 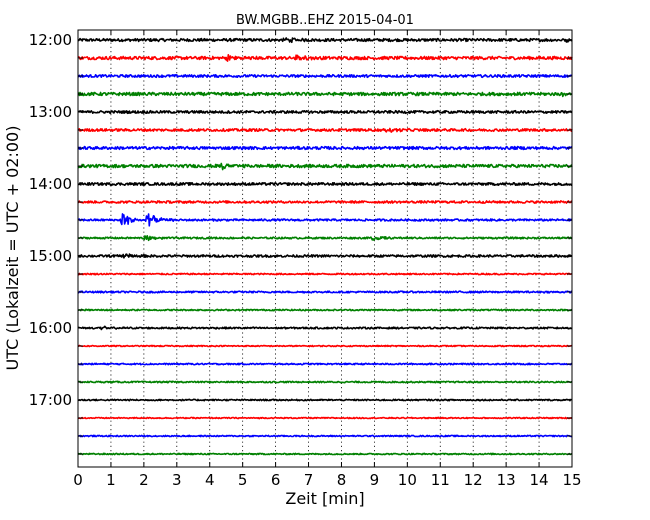 I want to click on y-axis-label: UTC (Lokalzeit = UTC + 02:00), so click(x=12, y=248).